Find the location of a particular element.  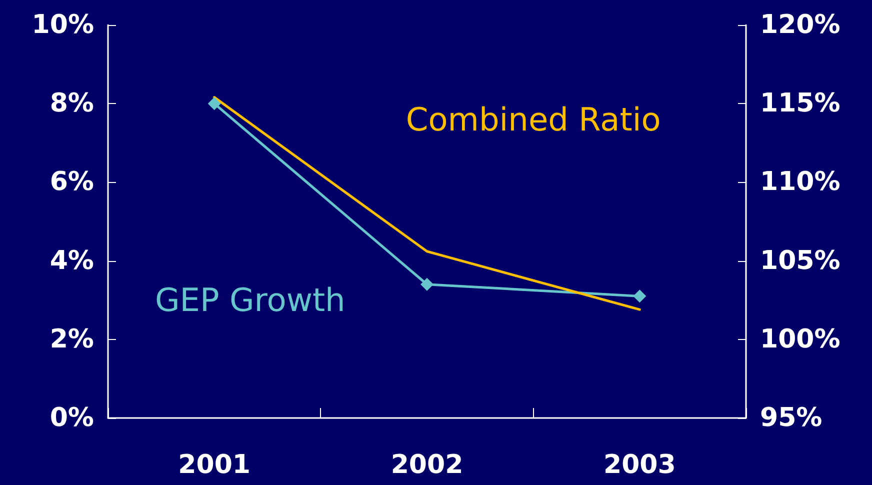

y2-tick-label: 115% is located at coordinates (800, 103).